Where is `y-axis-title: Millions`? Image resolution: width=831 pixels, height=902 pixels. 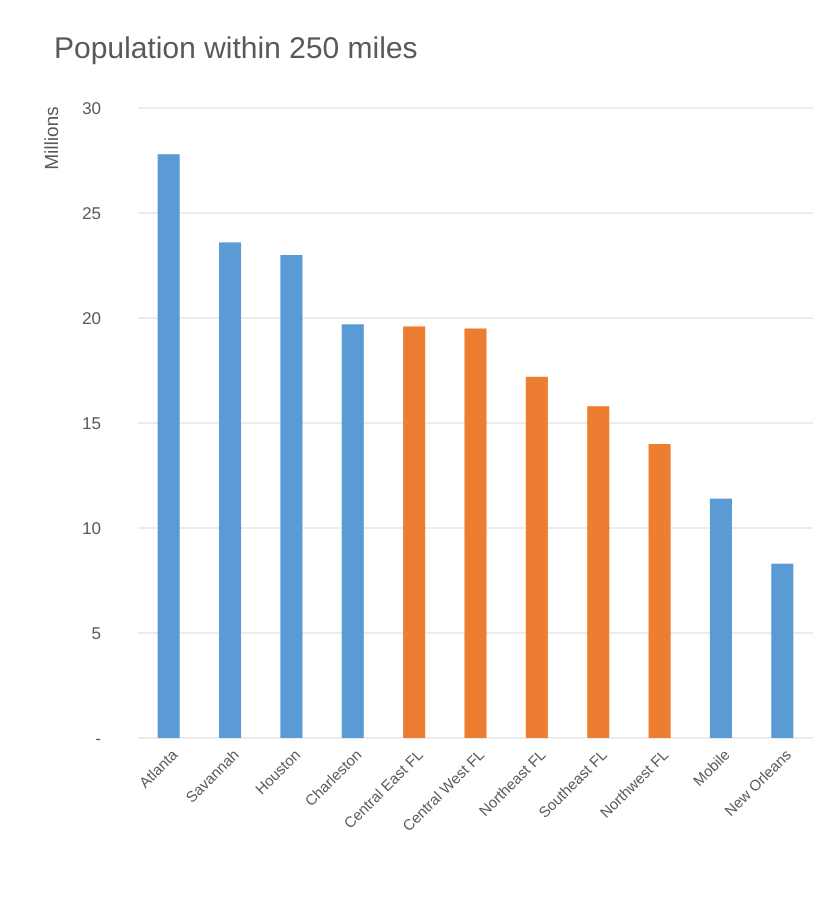
y-axis-title: Millions is located at coordinates (52, 138).